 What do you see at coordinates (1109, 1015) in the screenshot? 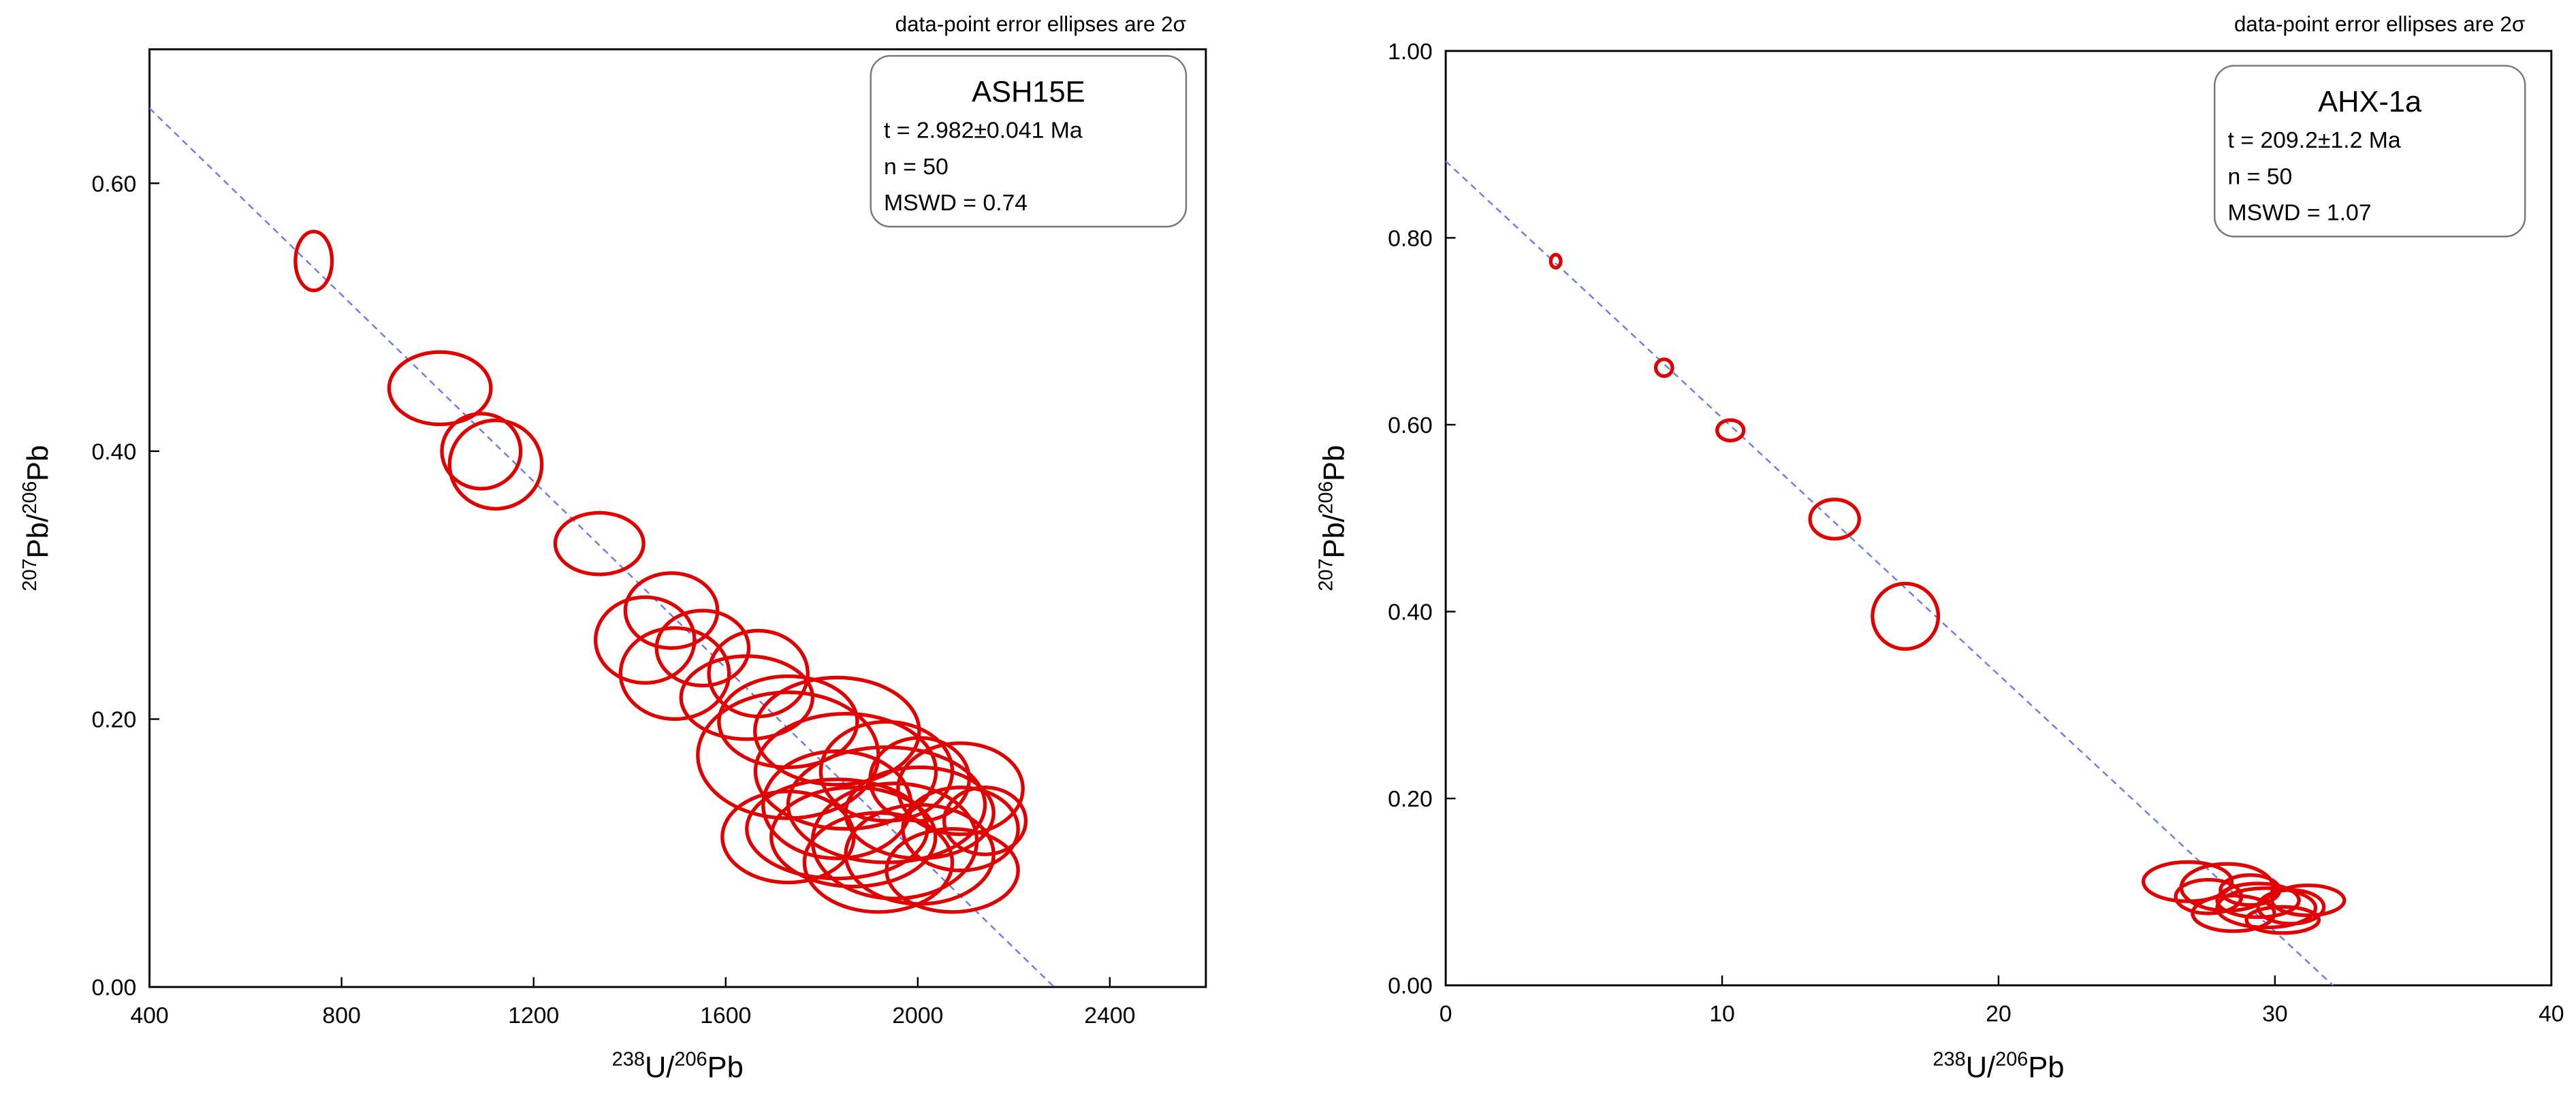
I see `x-tick-label: 2400` at bounding box center [1109, 1015].